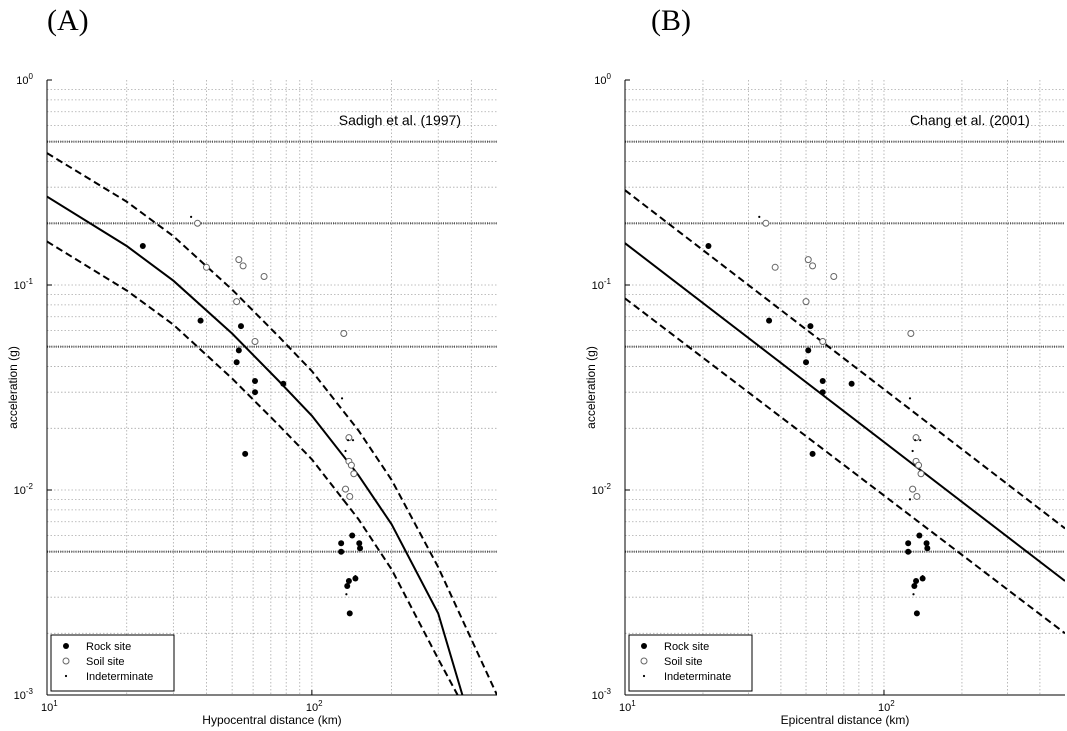 The width and height of the screenshot is (1067, 731). Describe the element at coordinates (627, 706) in the screenshot. I see `x-tick-label: 10¹` at that location.